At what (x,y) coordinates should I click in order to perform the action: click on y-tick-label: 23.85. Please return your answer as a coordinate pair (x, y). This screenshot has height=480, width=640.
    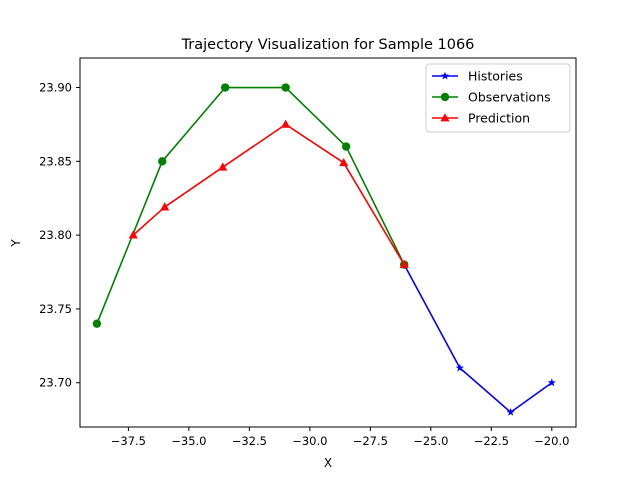
    Looking at the image, I should click on (55, 161).